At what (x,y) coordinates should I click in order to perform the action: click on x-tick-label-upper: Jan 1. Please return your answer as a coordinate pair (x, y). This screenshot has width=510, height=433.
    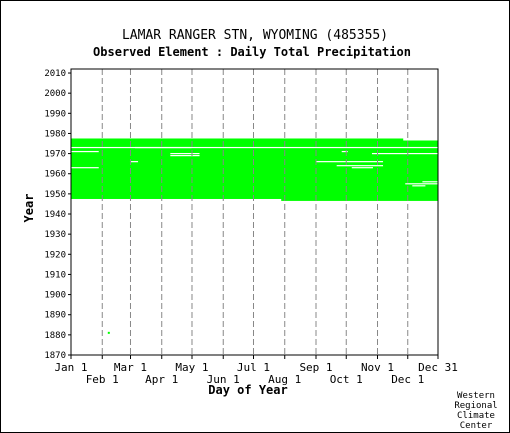
    Looking at the image, I should click on (70, 367).